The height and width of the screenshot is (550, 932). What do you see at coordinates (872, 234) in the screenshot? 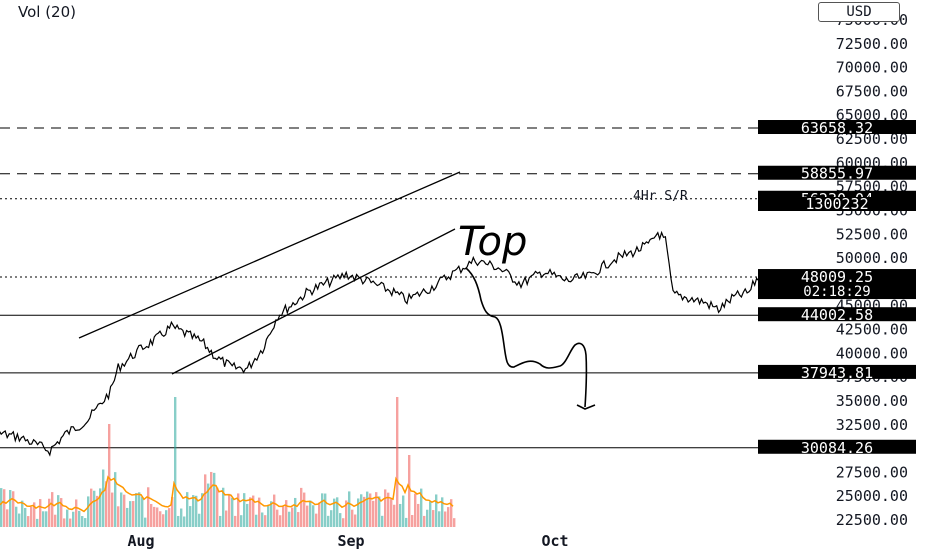
I see `y-tick-label: 52500.00` at bounding box center [872, 234].